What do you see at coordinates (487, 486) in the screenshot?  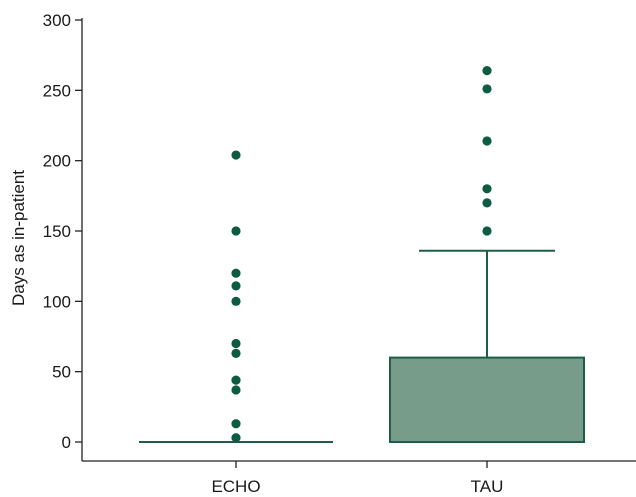 I see `x-tick-label: TAU` at bounding box center [487, 486].